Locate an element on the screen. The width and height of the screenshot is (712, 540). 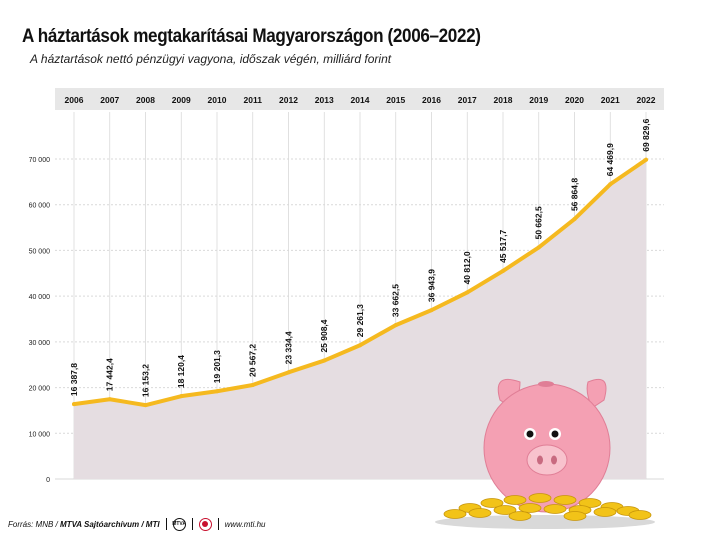
data-label: 40 812,0 is located at coordinates (467, 267).